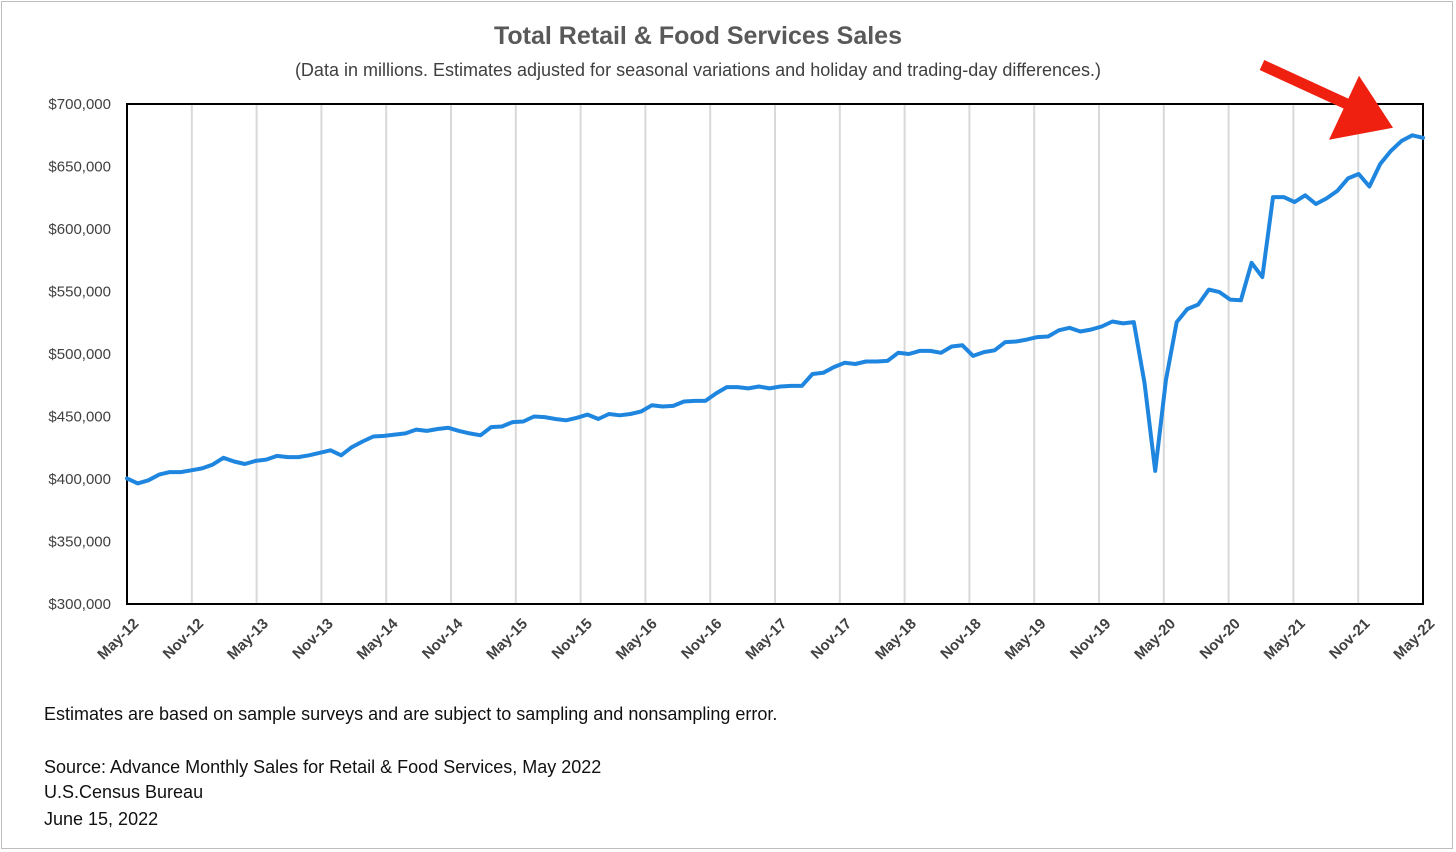 This screenshot has height=852, width=1456. Describe the element at coordinates (701, 638) in the screenshot. I see `x-tick-label: Nov-16` at that location.